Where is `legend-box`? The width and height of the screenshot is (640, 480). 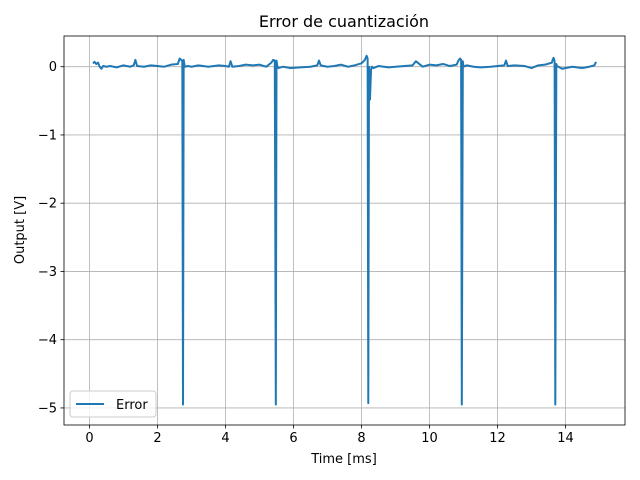 legend-box is located at coordinates (113, 404).